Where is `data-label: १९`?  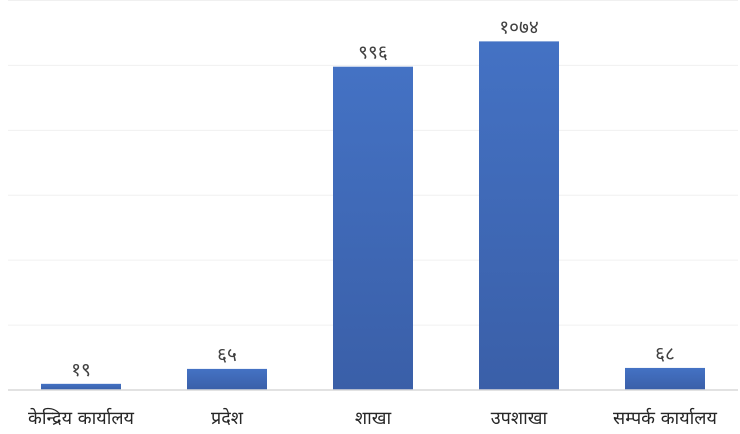
data-label: १९ is located at coordinates (81, 370).